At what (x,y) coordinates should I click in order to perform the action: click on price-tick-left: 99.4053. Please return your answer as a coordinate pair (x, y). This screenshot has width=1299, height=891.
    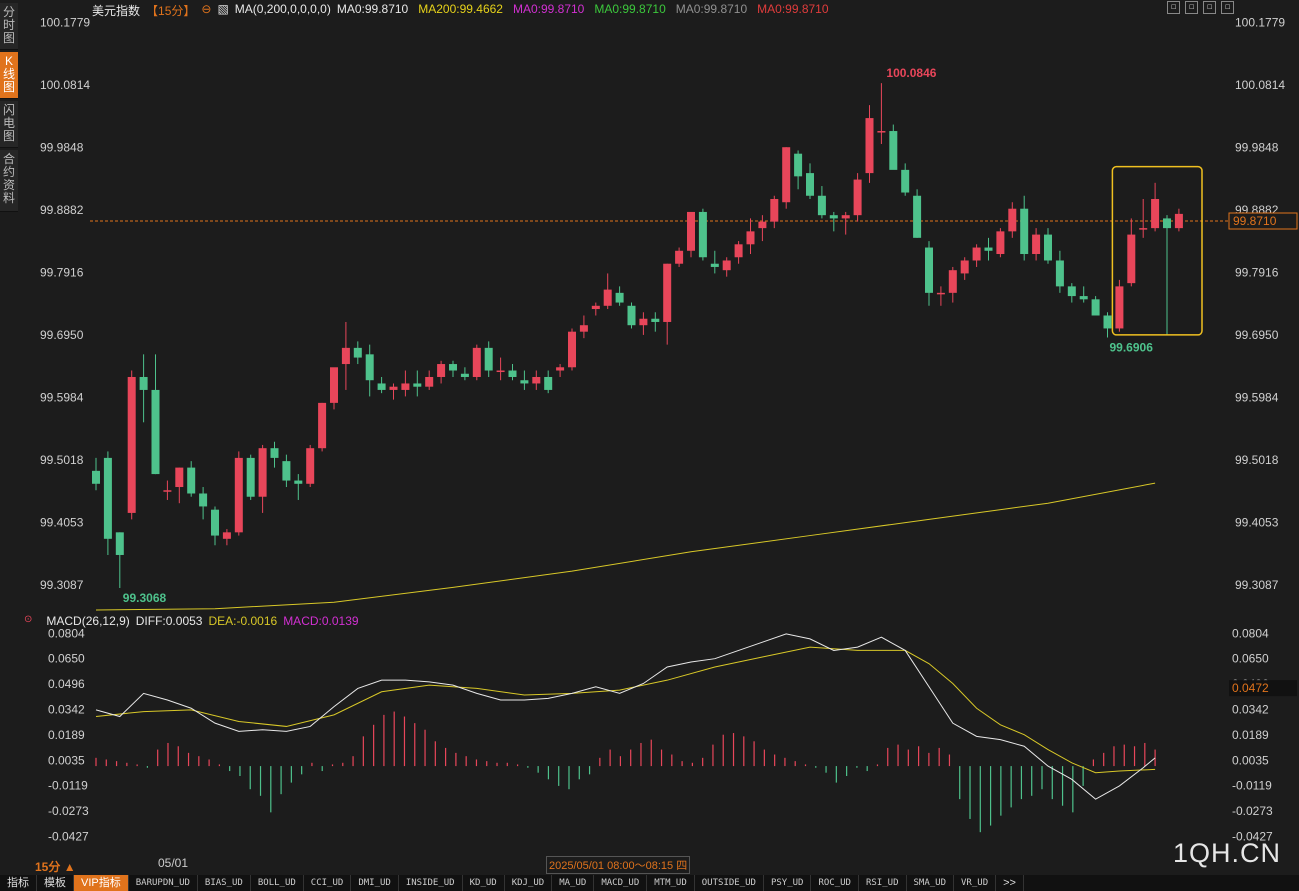
    Looking at the image, I should click on (62, 522).